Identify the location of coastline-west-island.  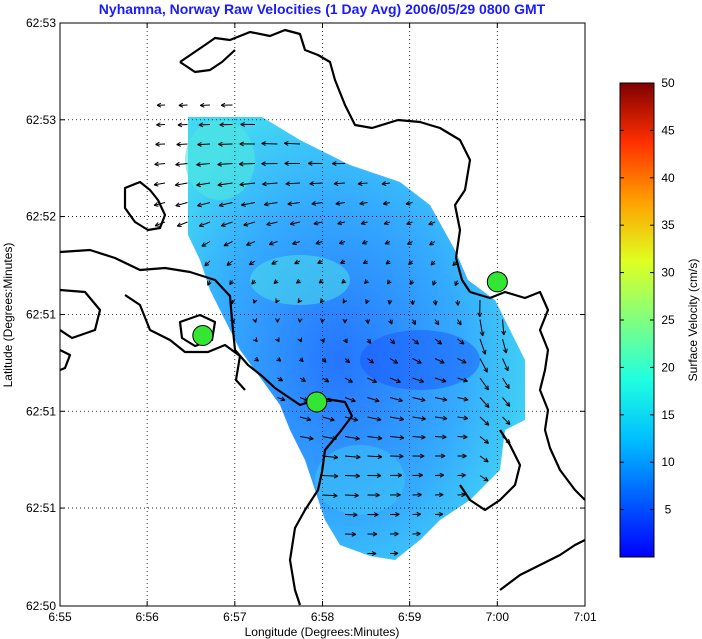
(145, 206).